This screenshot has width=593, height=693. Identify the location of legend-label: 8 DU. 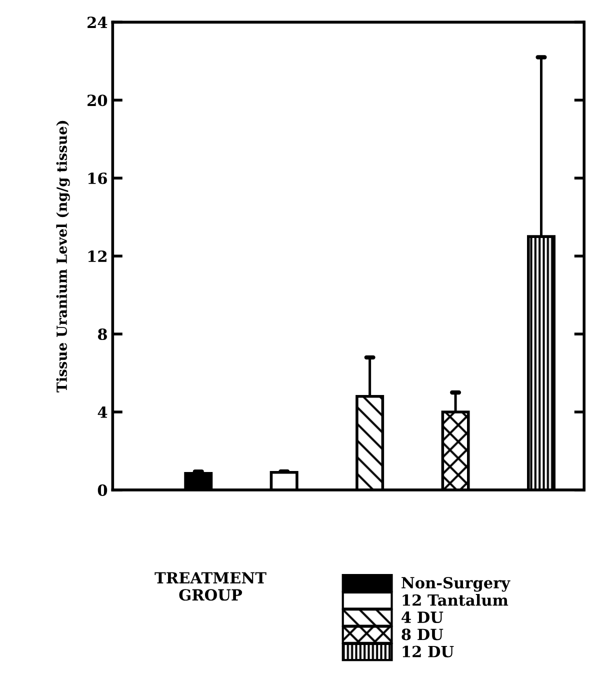
(423, 634).